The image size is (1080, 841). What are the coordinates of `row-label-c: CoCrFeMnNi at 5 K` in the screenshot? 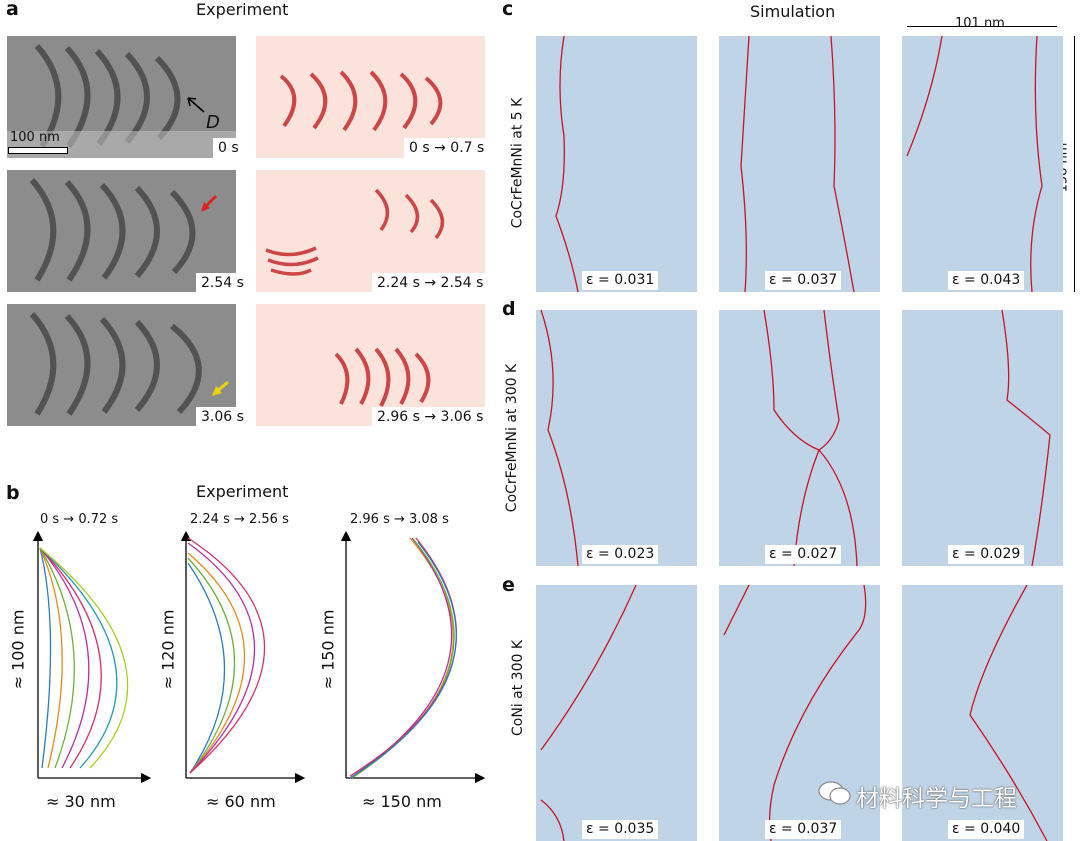 It's located at (517, 163).